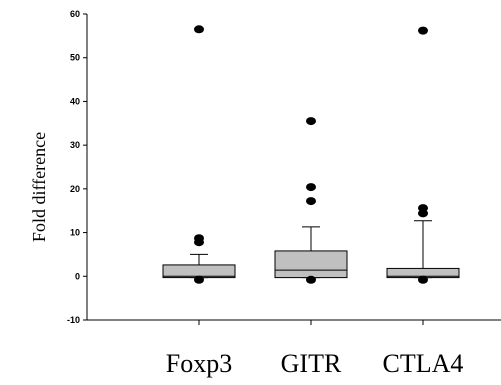 The height and width of the screenshot is (385, 501). Describe the element at coordinates (423, 363) in the screenshot. I see `category-label-ctla4: CTLA4` at that location.